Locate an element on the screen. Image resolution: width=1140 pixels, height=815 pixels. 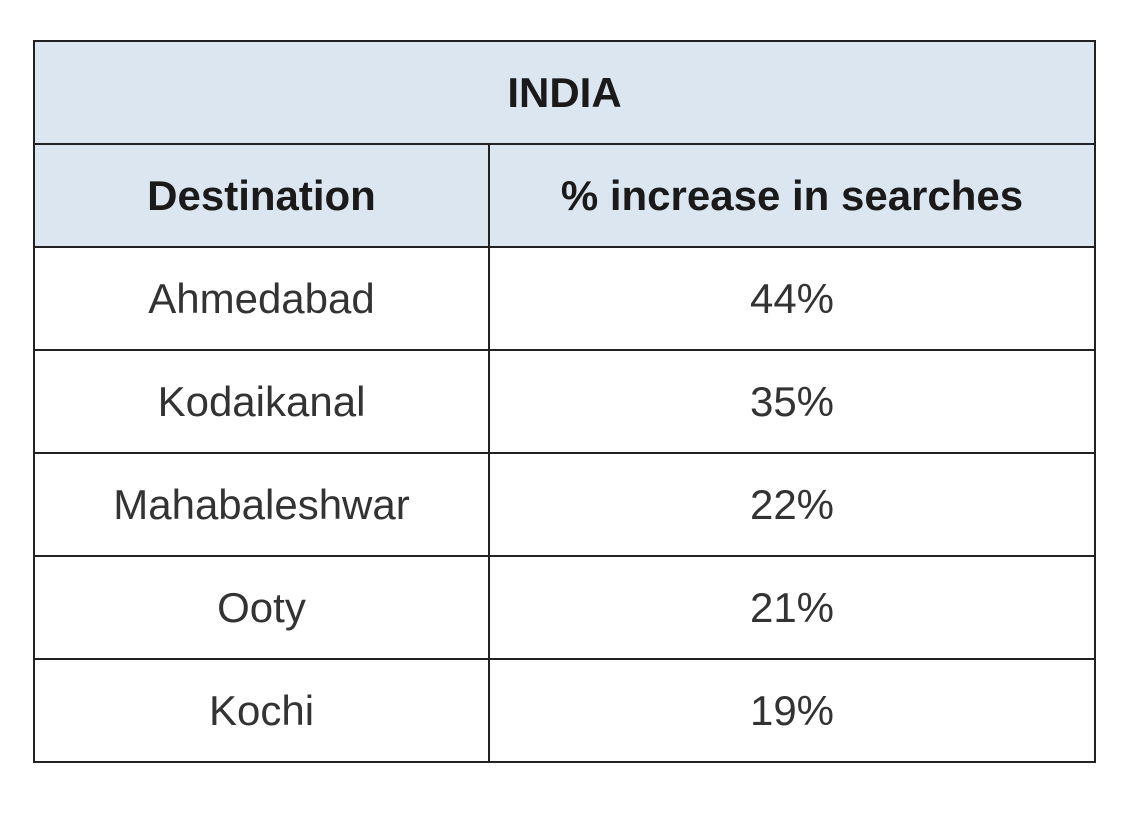
column-header-destination: Destination is located at coordinates (261, 195).